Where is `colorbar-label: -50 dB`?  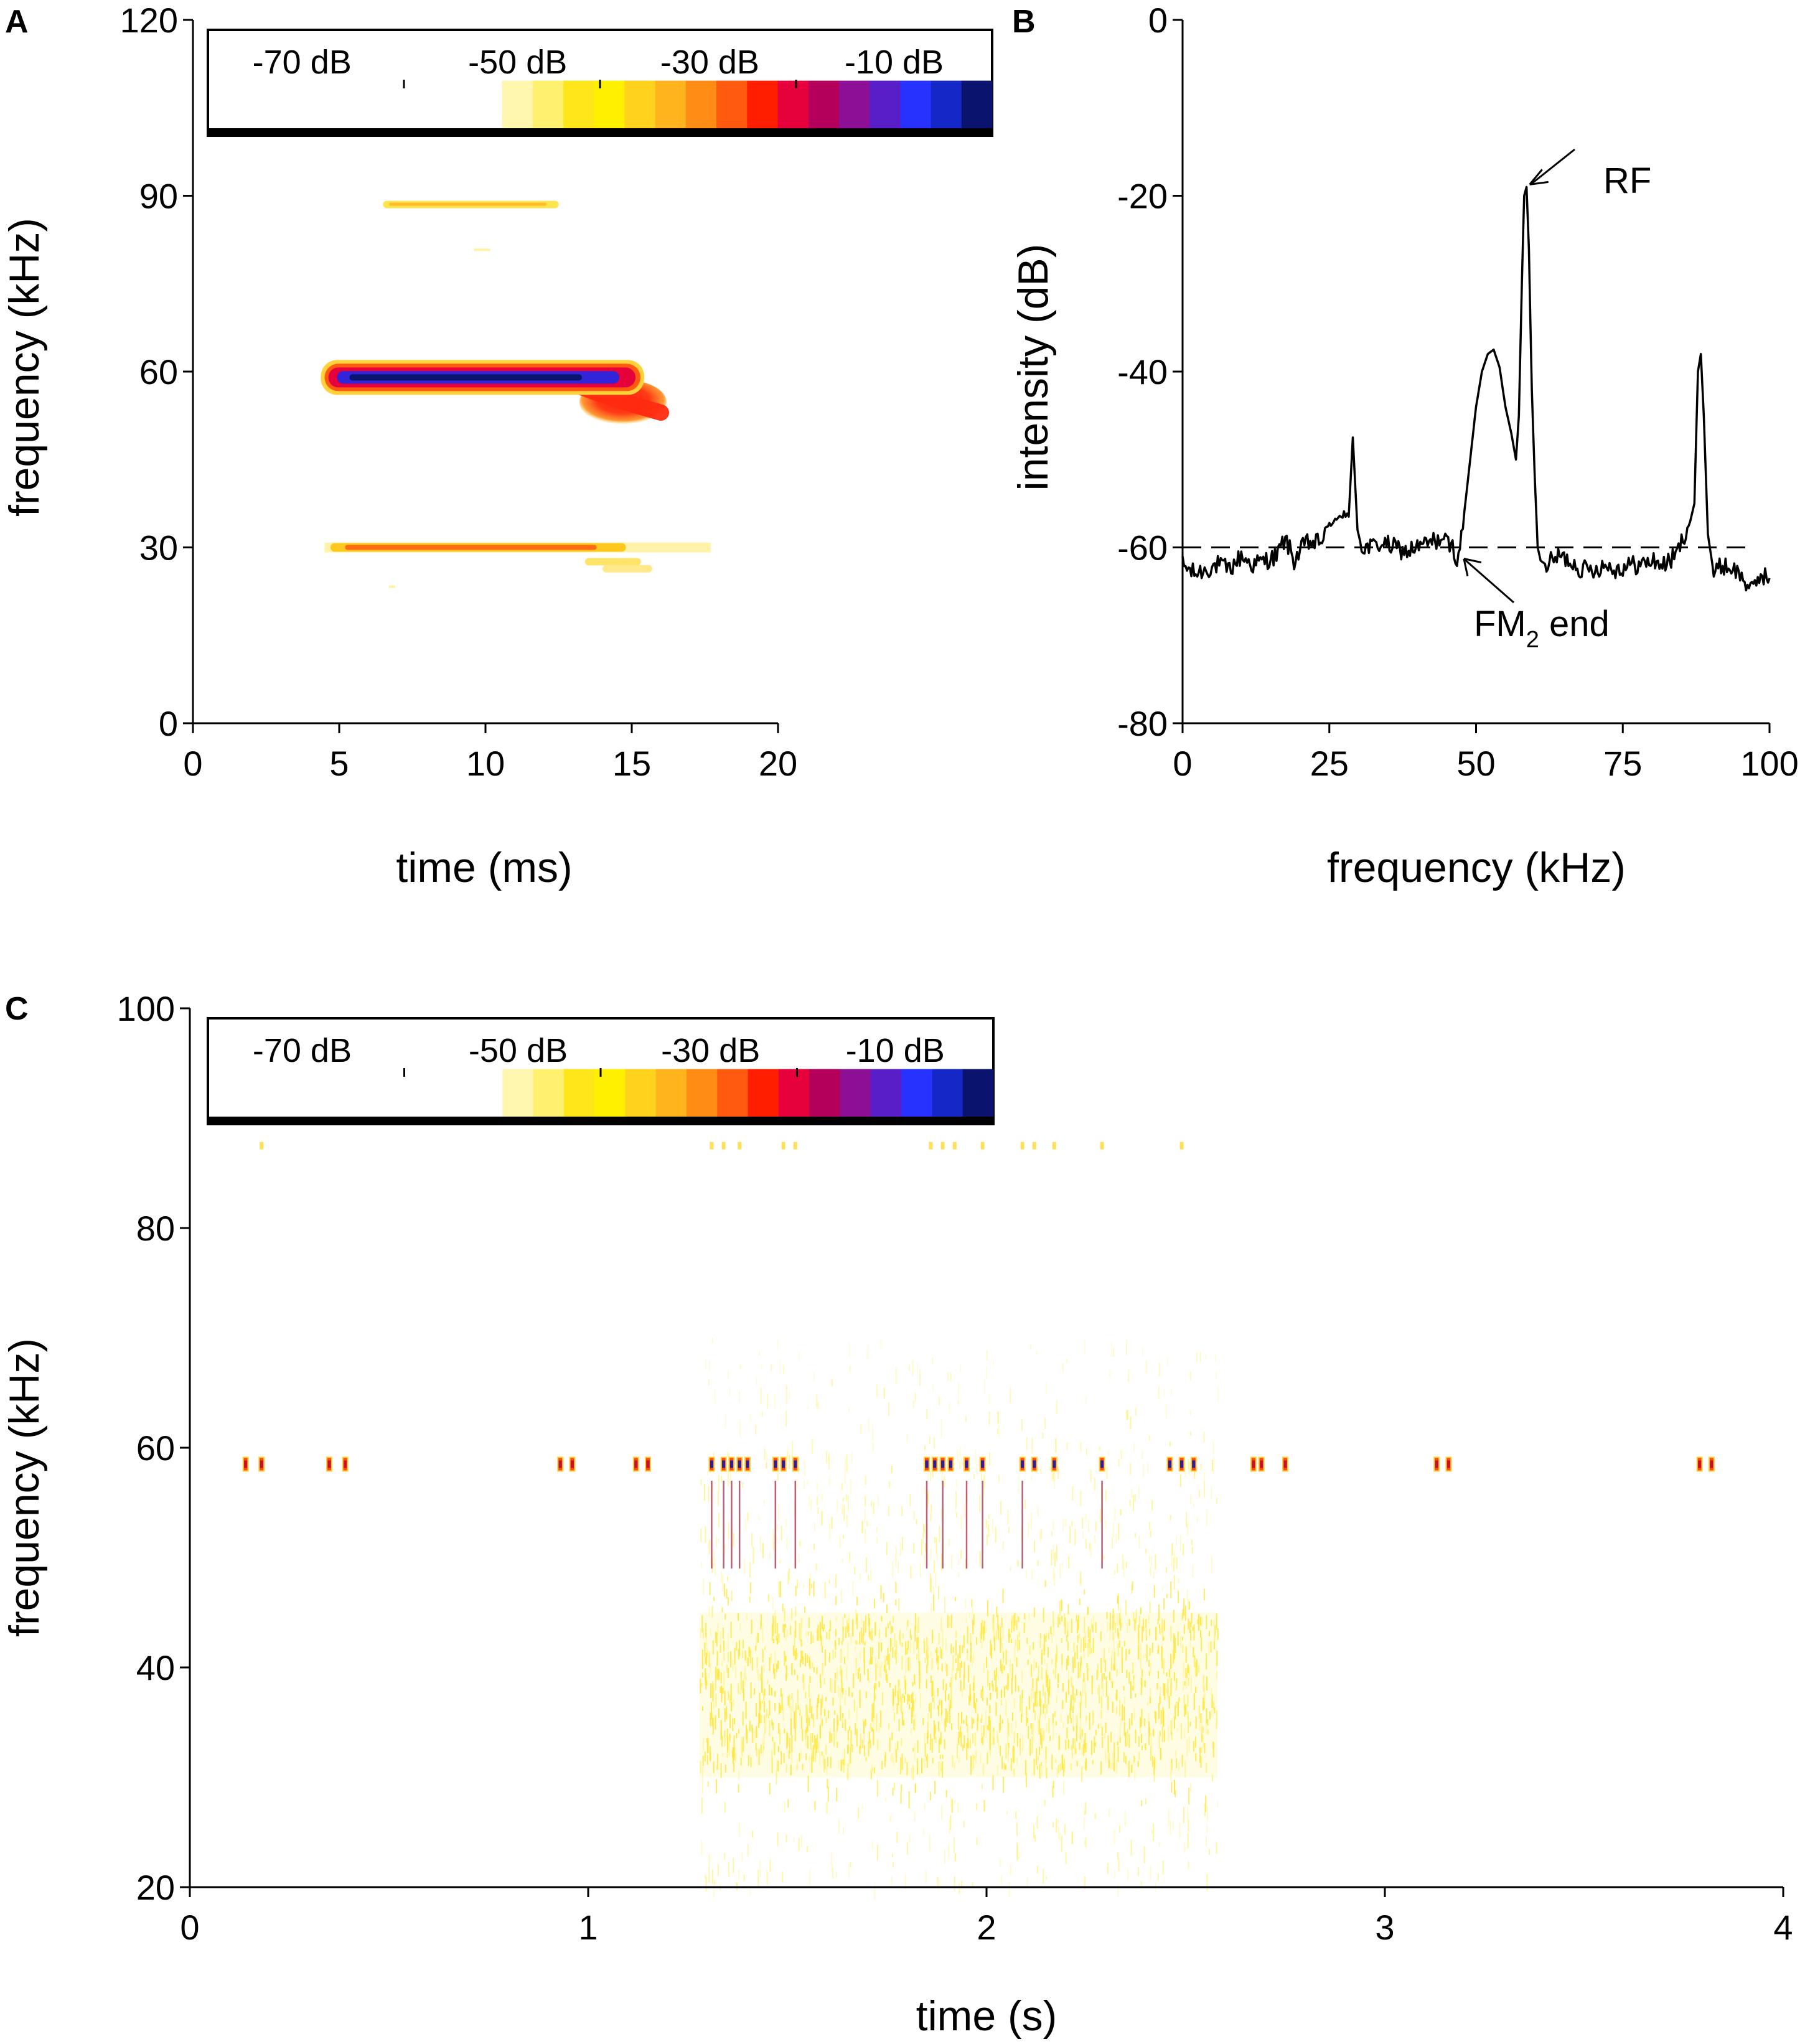 colorbar-label: -50 dB is located at coordinates (518, 1051).